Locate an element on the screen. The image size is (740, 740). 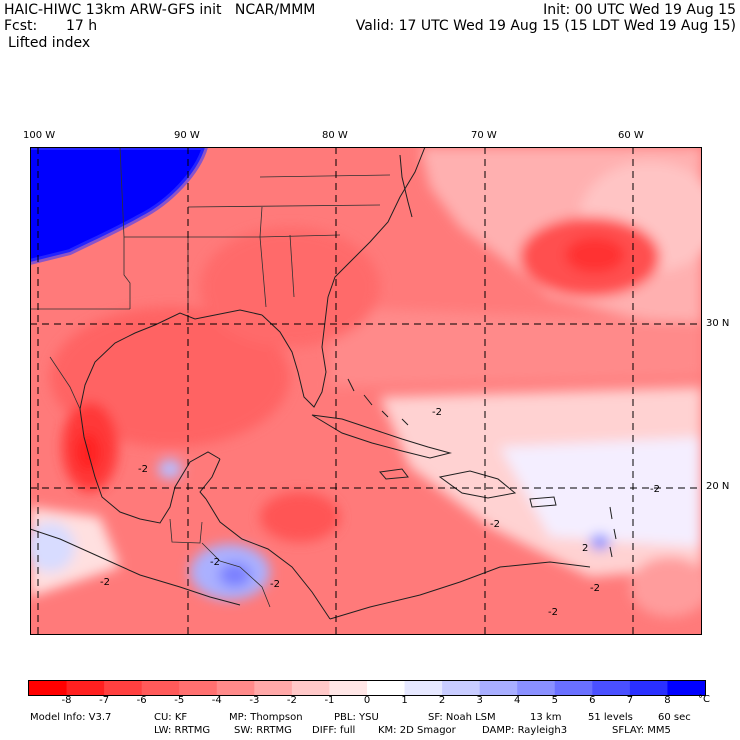
footer-sw: SW: RRTMG is located at coordinates (263, 730).